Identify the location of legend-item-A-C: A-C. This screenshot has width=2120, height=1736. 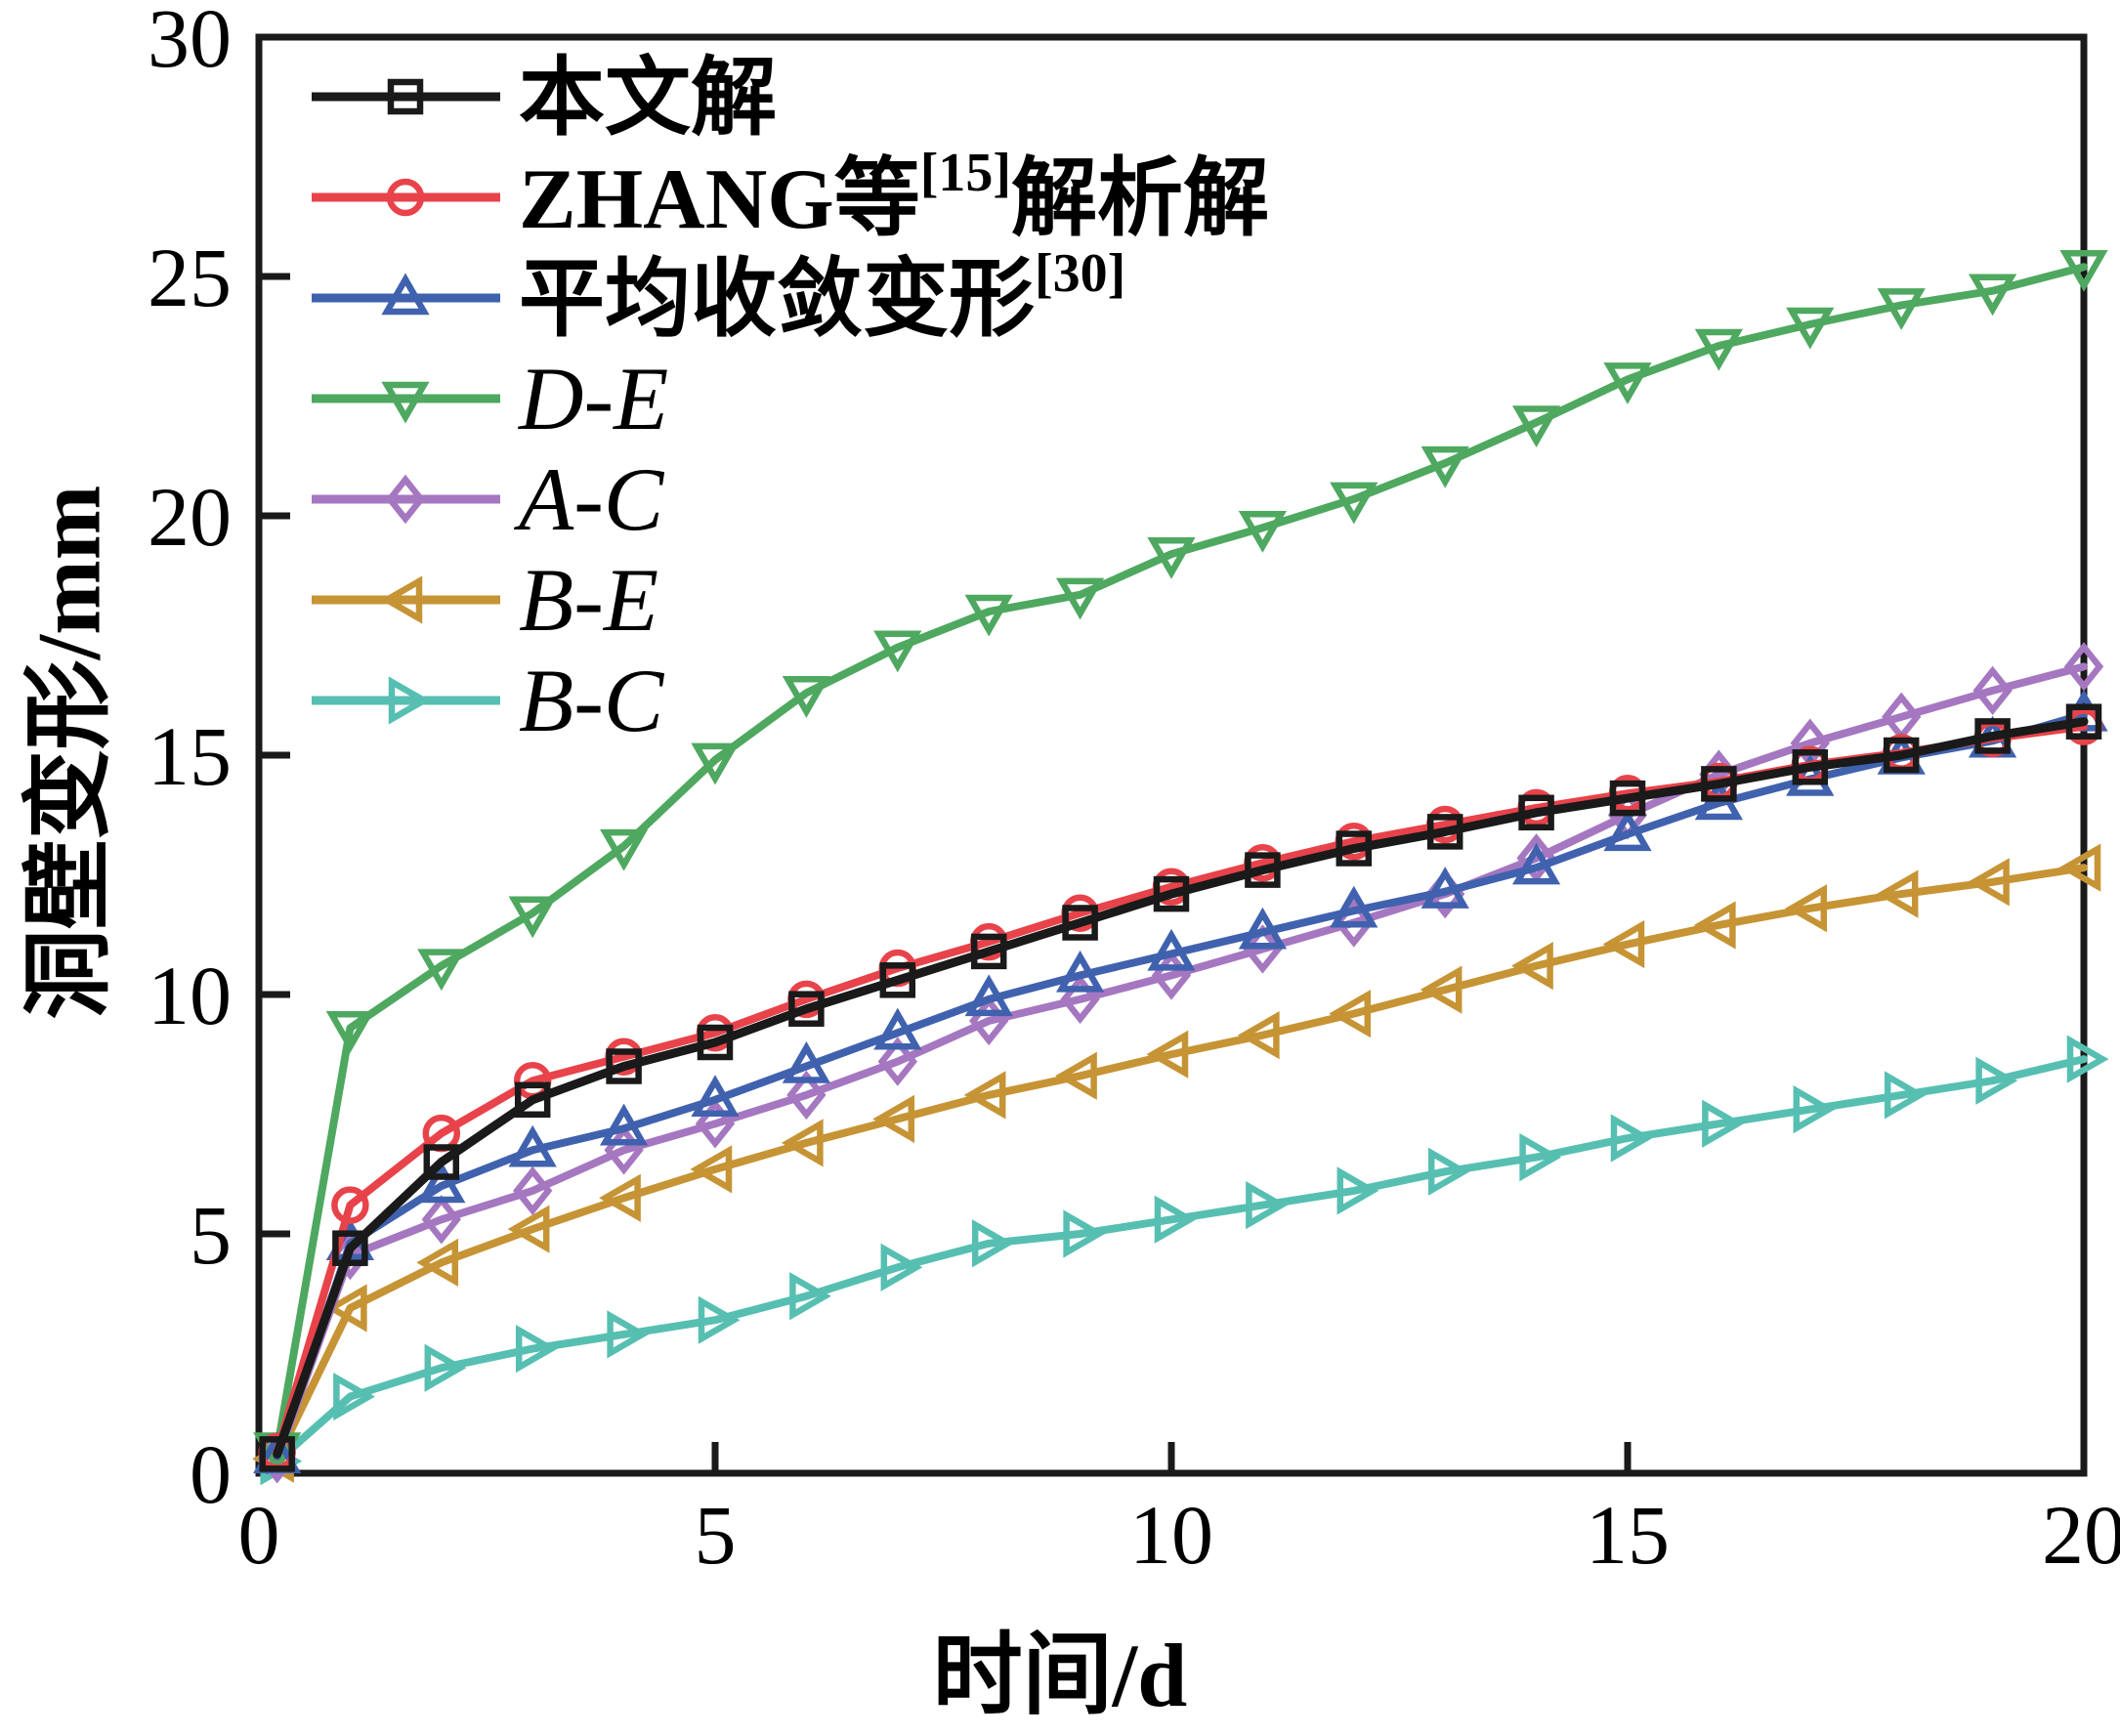
(488, 499).